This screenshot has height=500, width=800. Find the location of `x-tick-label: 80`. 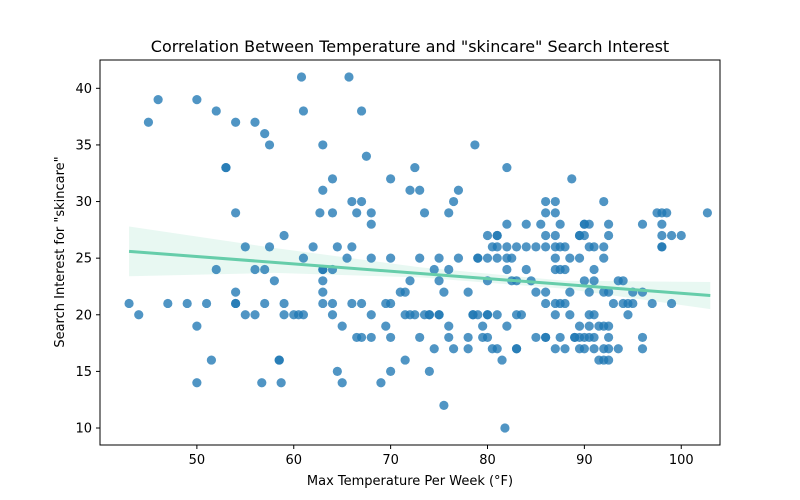

x-tick-label: 80 is located at coordinates (487, 460).